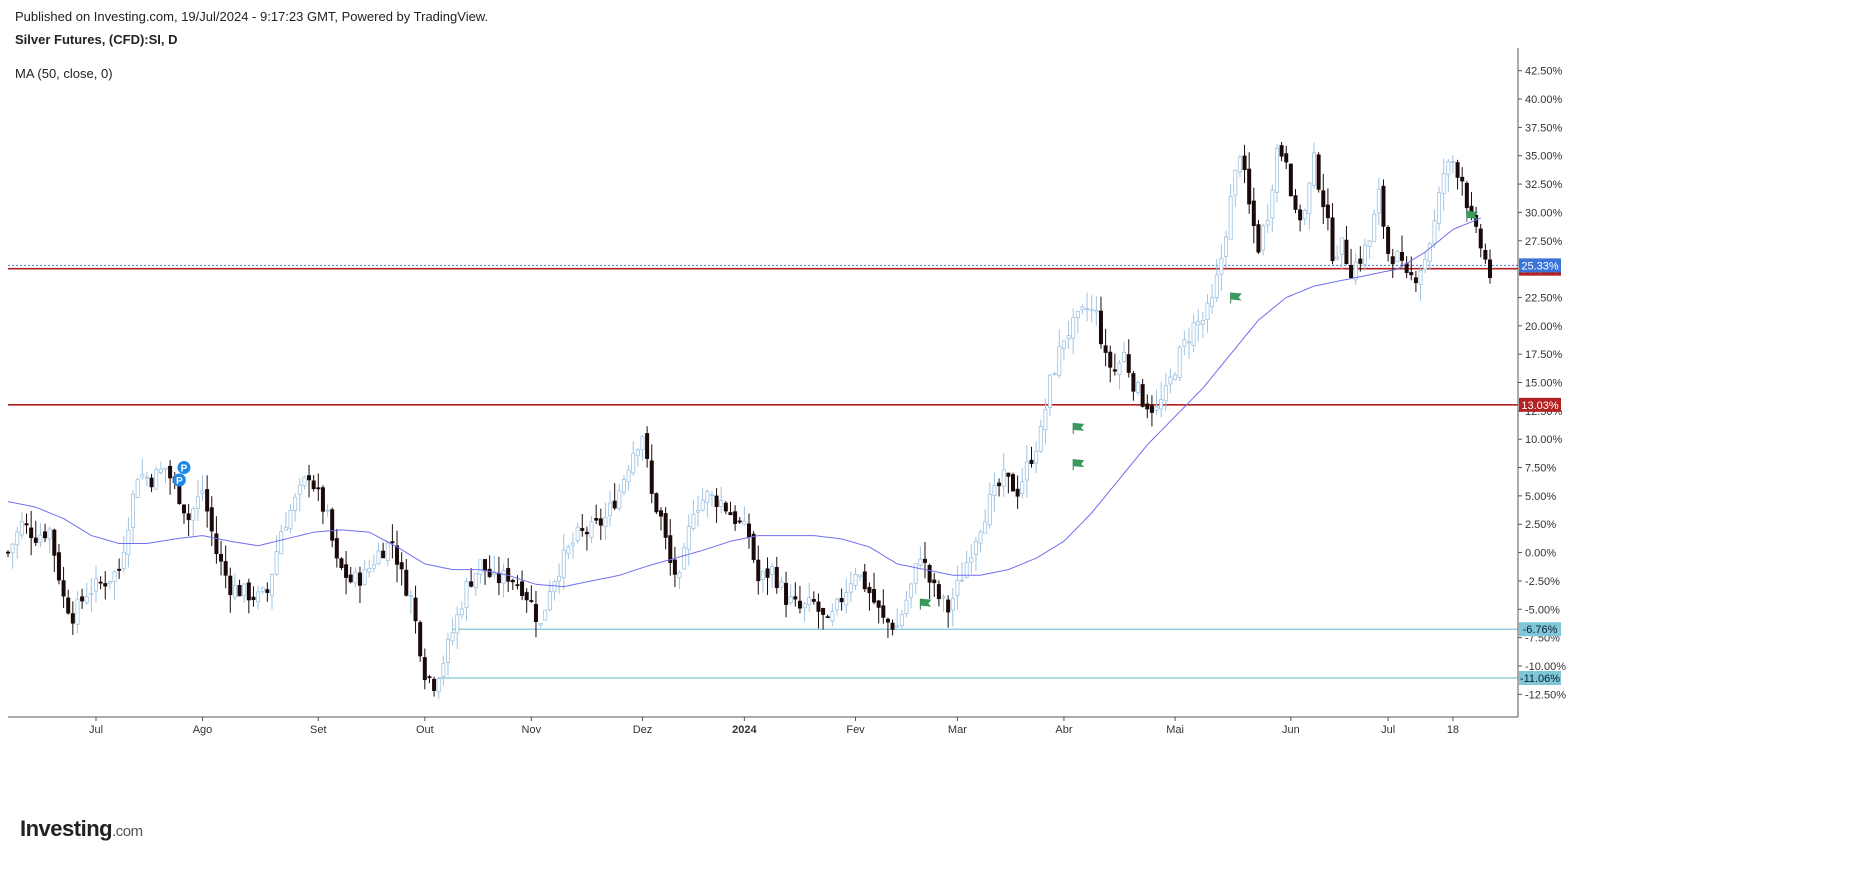 The height and width of the screenshot is (873, 1853). I want to click on y-tick-label: 10.00%, so click(1544, 440).